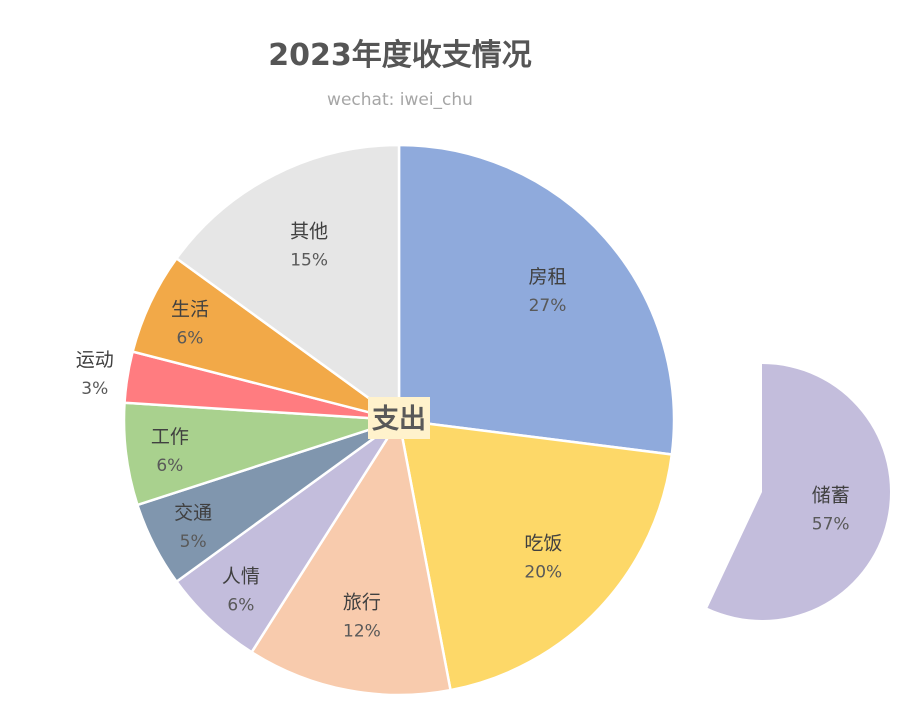  Describe the element at coordinates (190, 310) in the screenshot. I see `slice-label: 生活` at that location.